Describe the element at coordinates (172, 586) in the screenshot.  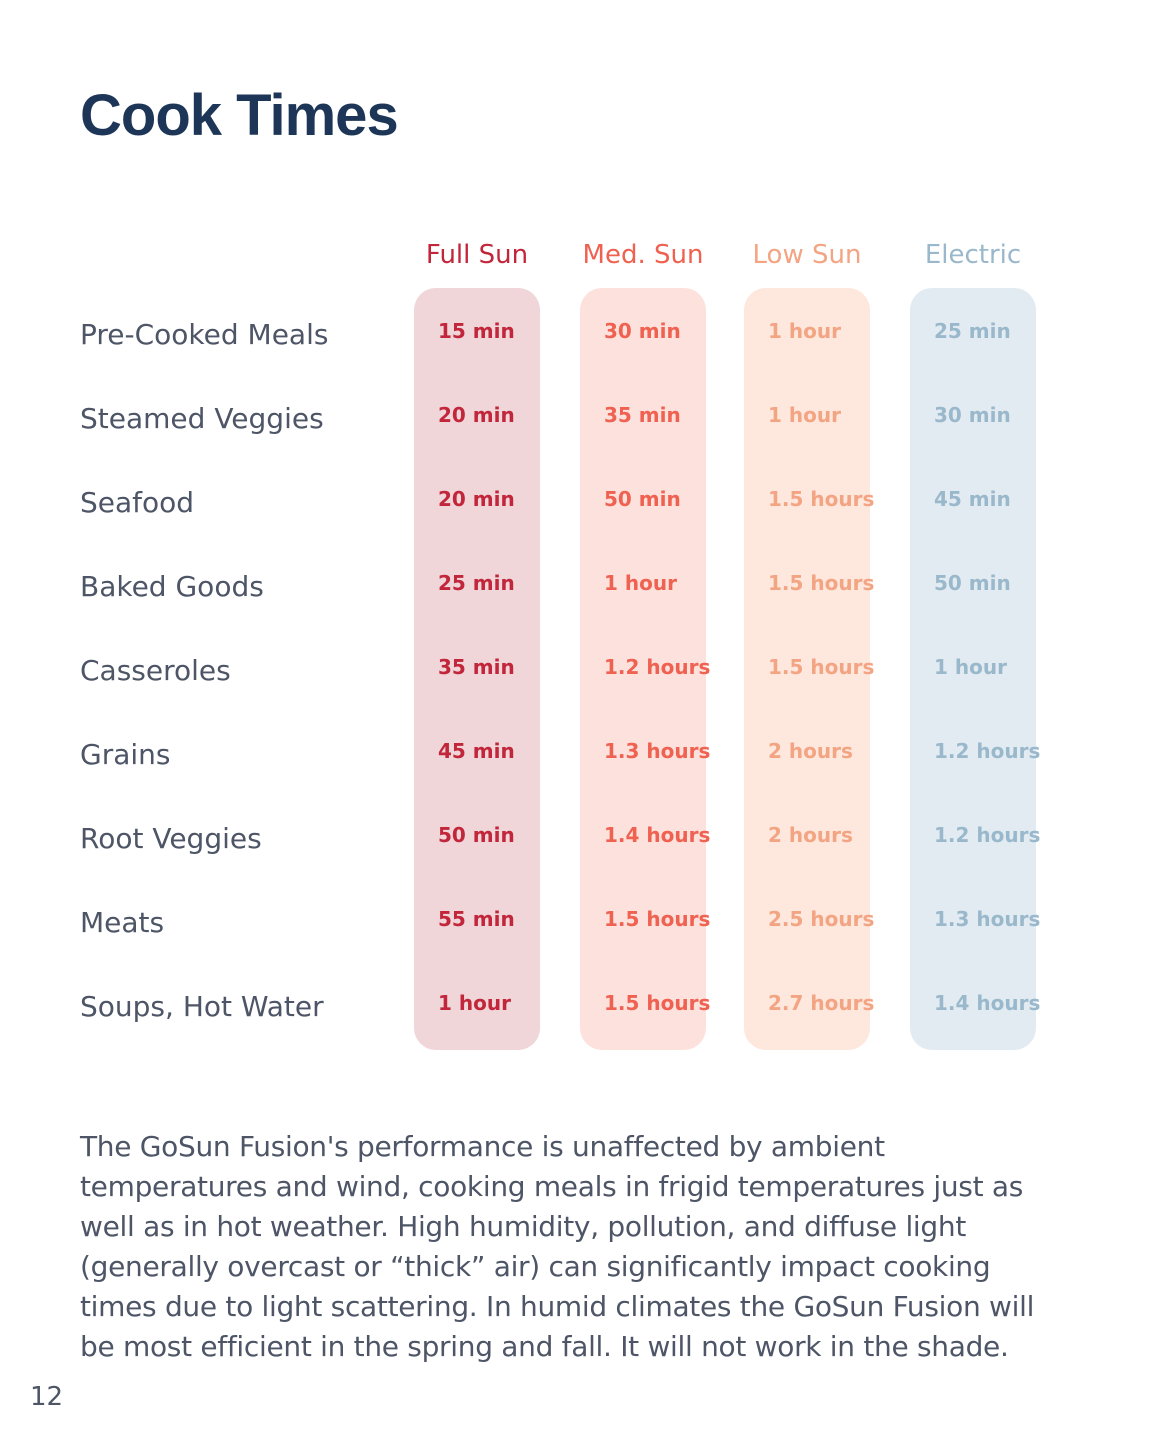
I see `row-label: Baked Goods` at that location.